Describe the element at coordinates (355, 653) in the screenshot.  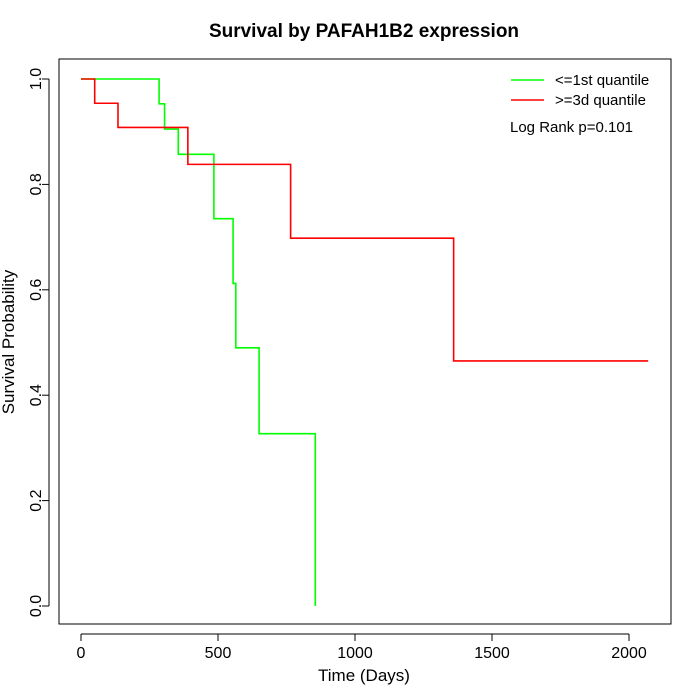
I see `x-tick-label: 1000` at that location.